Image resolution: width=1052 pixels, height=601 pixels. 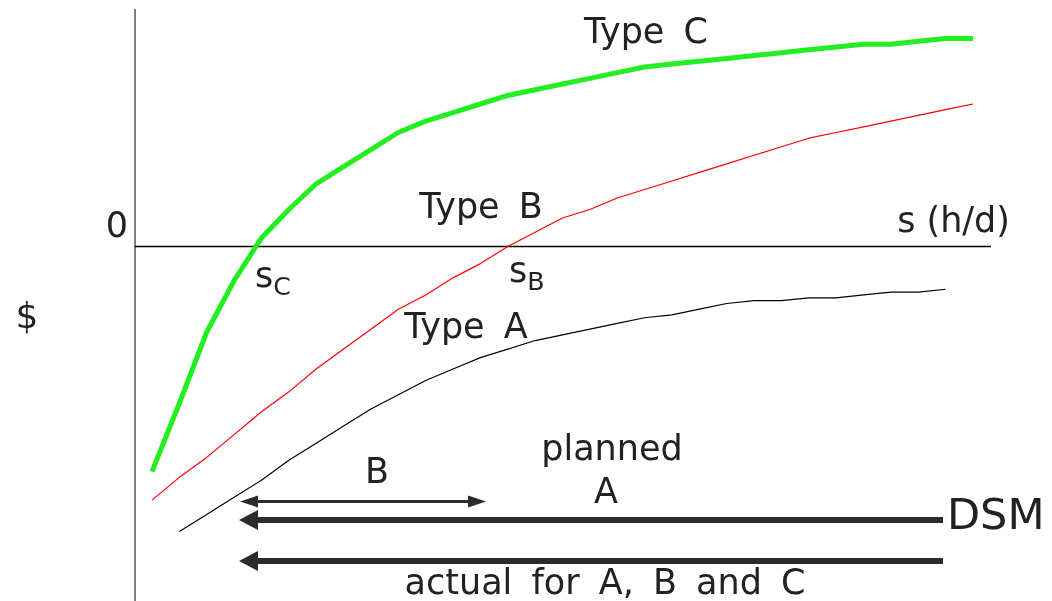 I want to click on series-label: Type C, so click(x=645, y=31).